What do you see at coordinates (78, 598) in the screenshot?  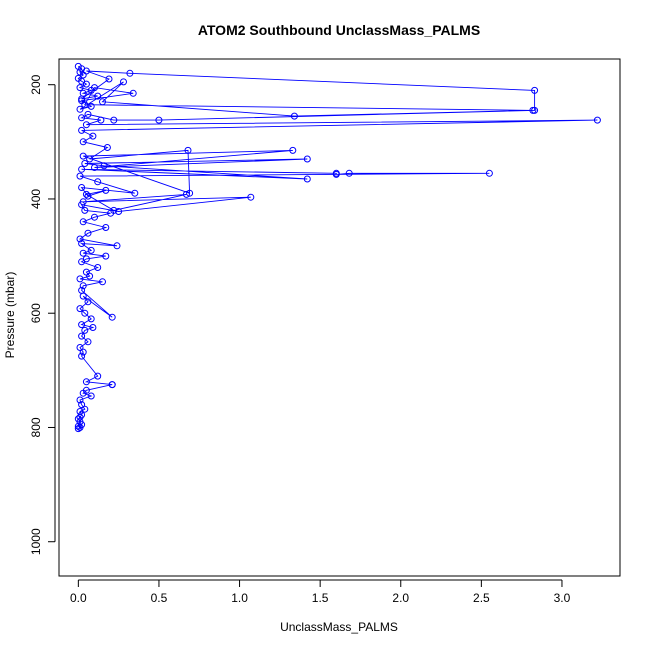 I see `x-tick-label: 0.0` at bounding box center [78, 598].